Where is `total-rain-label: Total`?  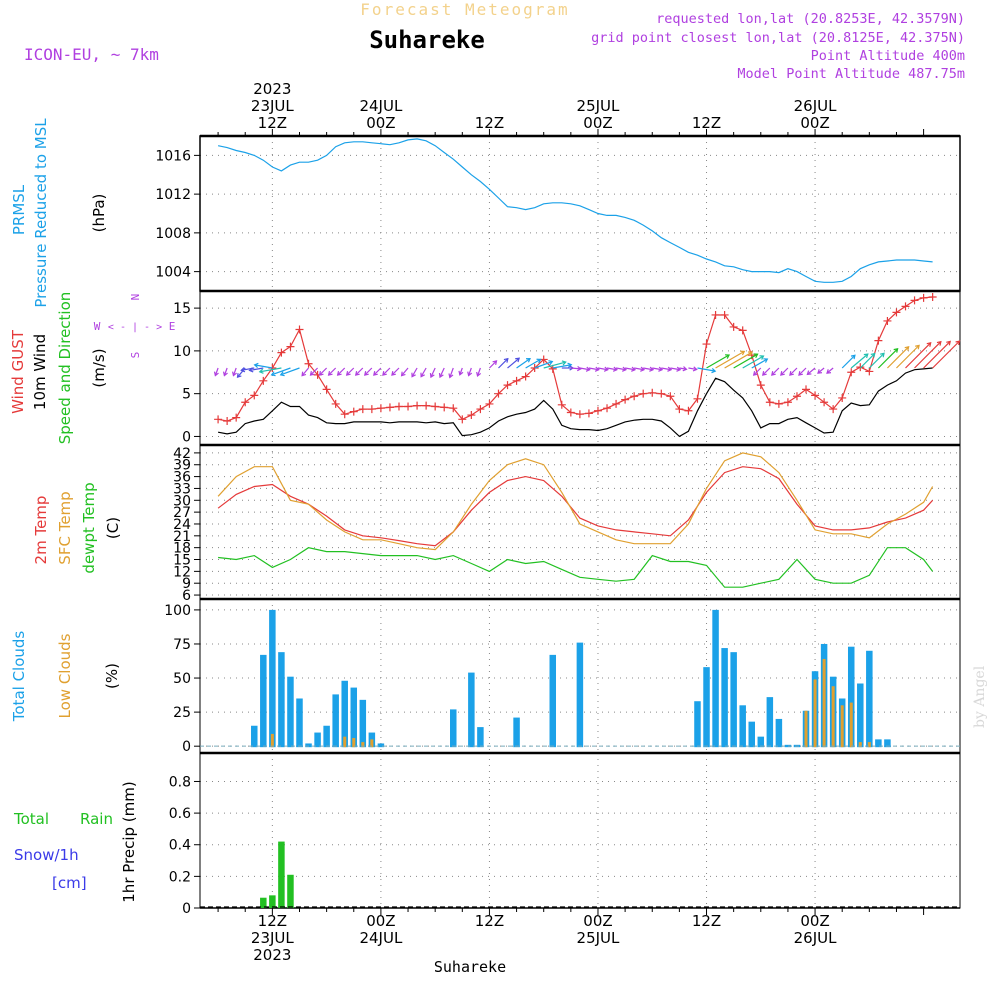 total-rain-label: Total is located at coordinates (31, 819).